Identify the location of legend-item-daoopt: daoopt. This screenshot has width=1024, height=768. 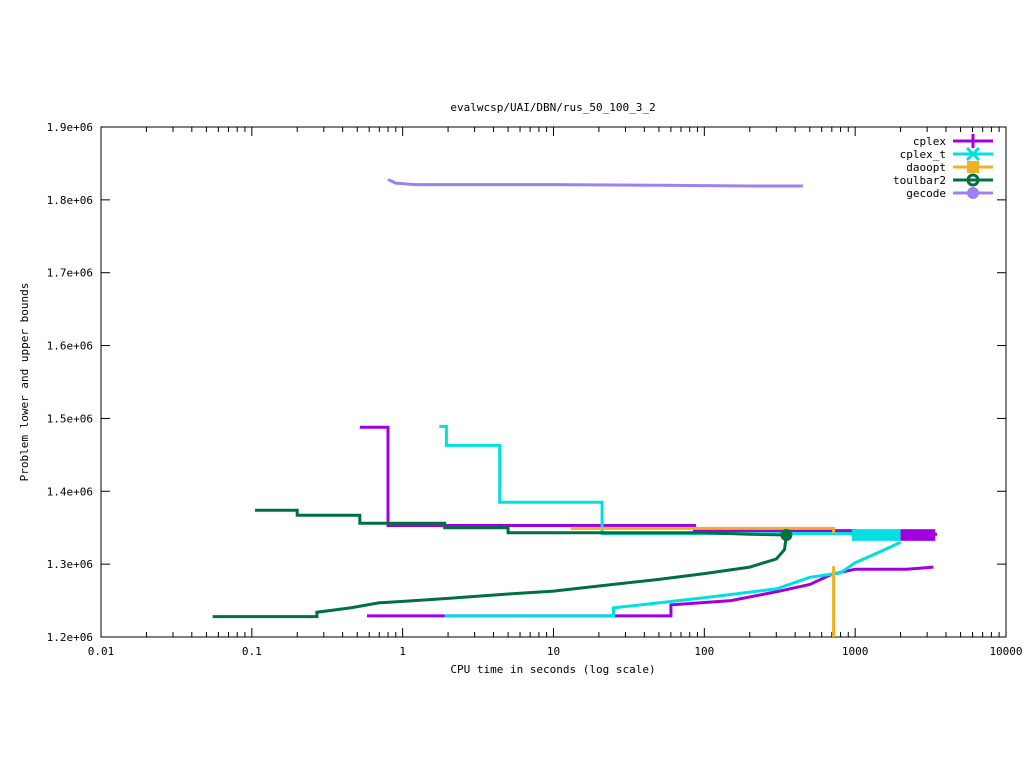
(949, 167).